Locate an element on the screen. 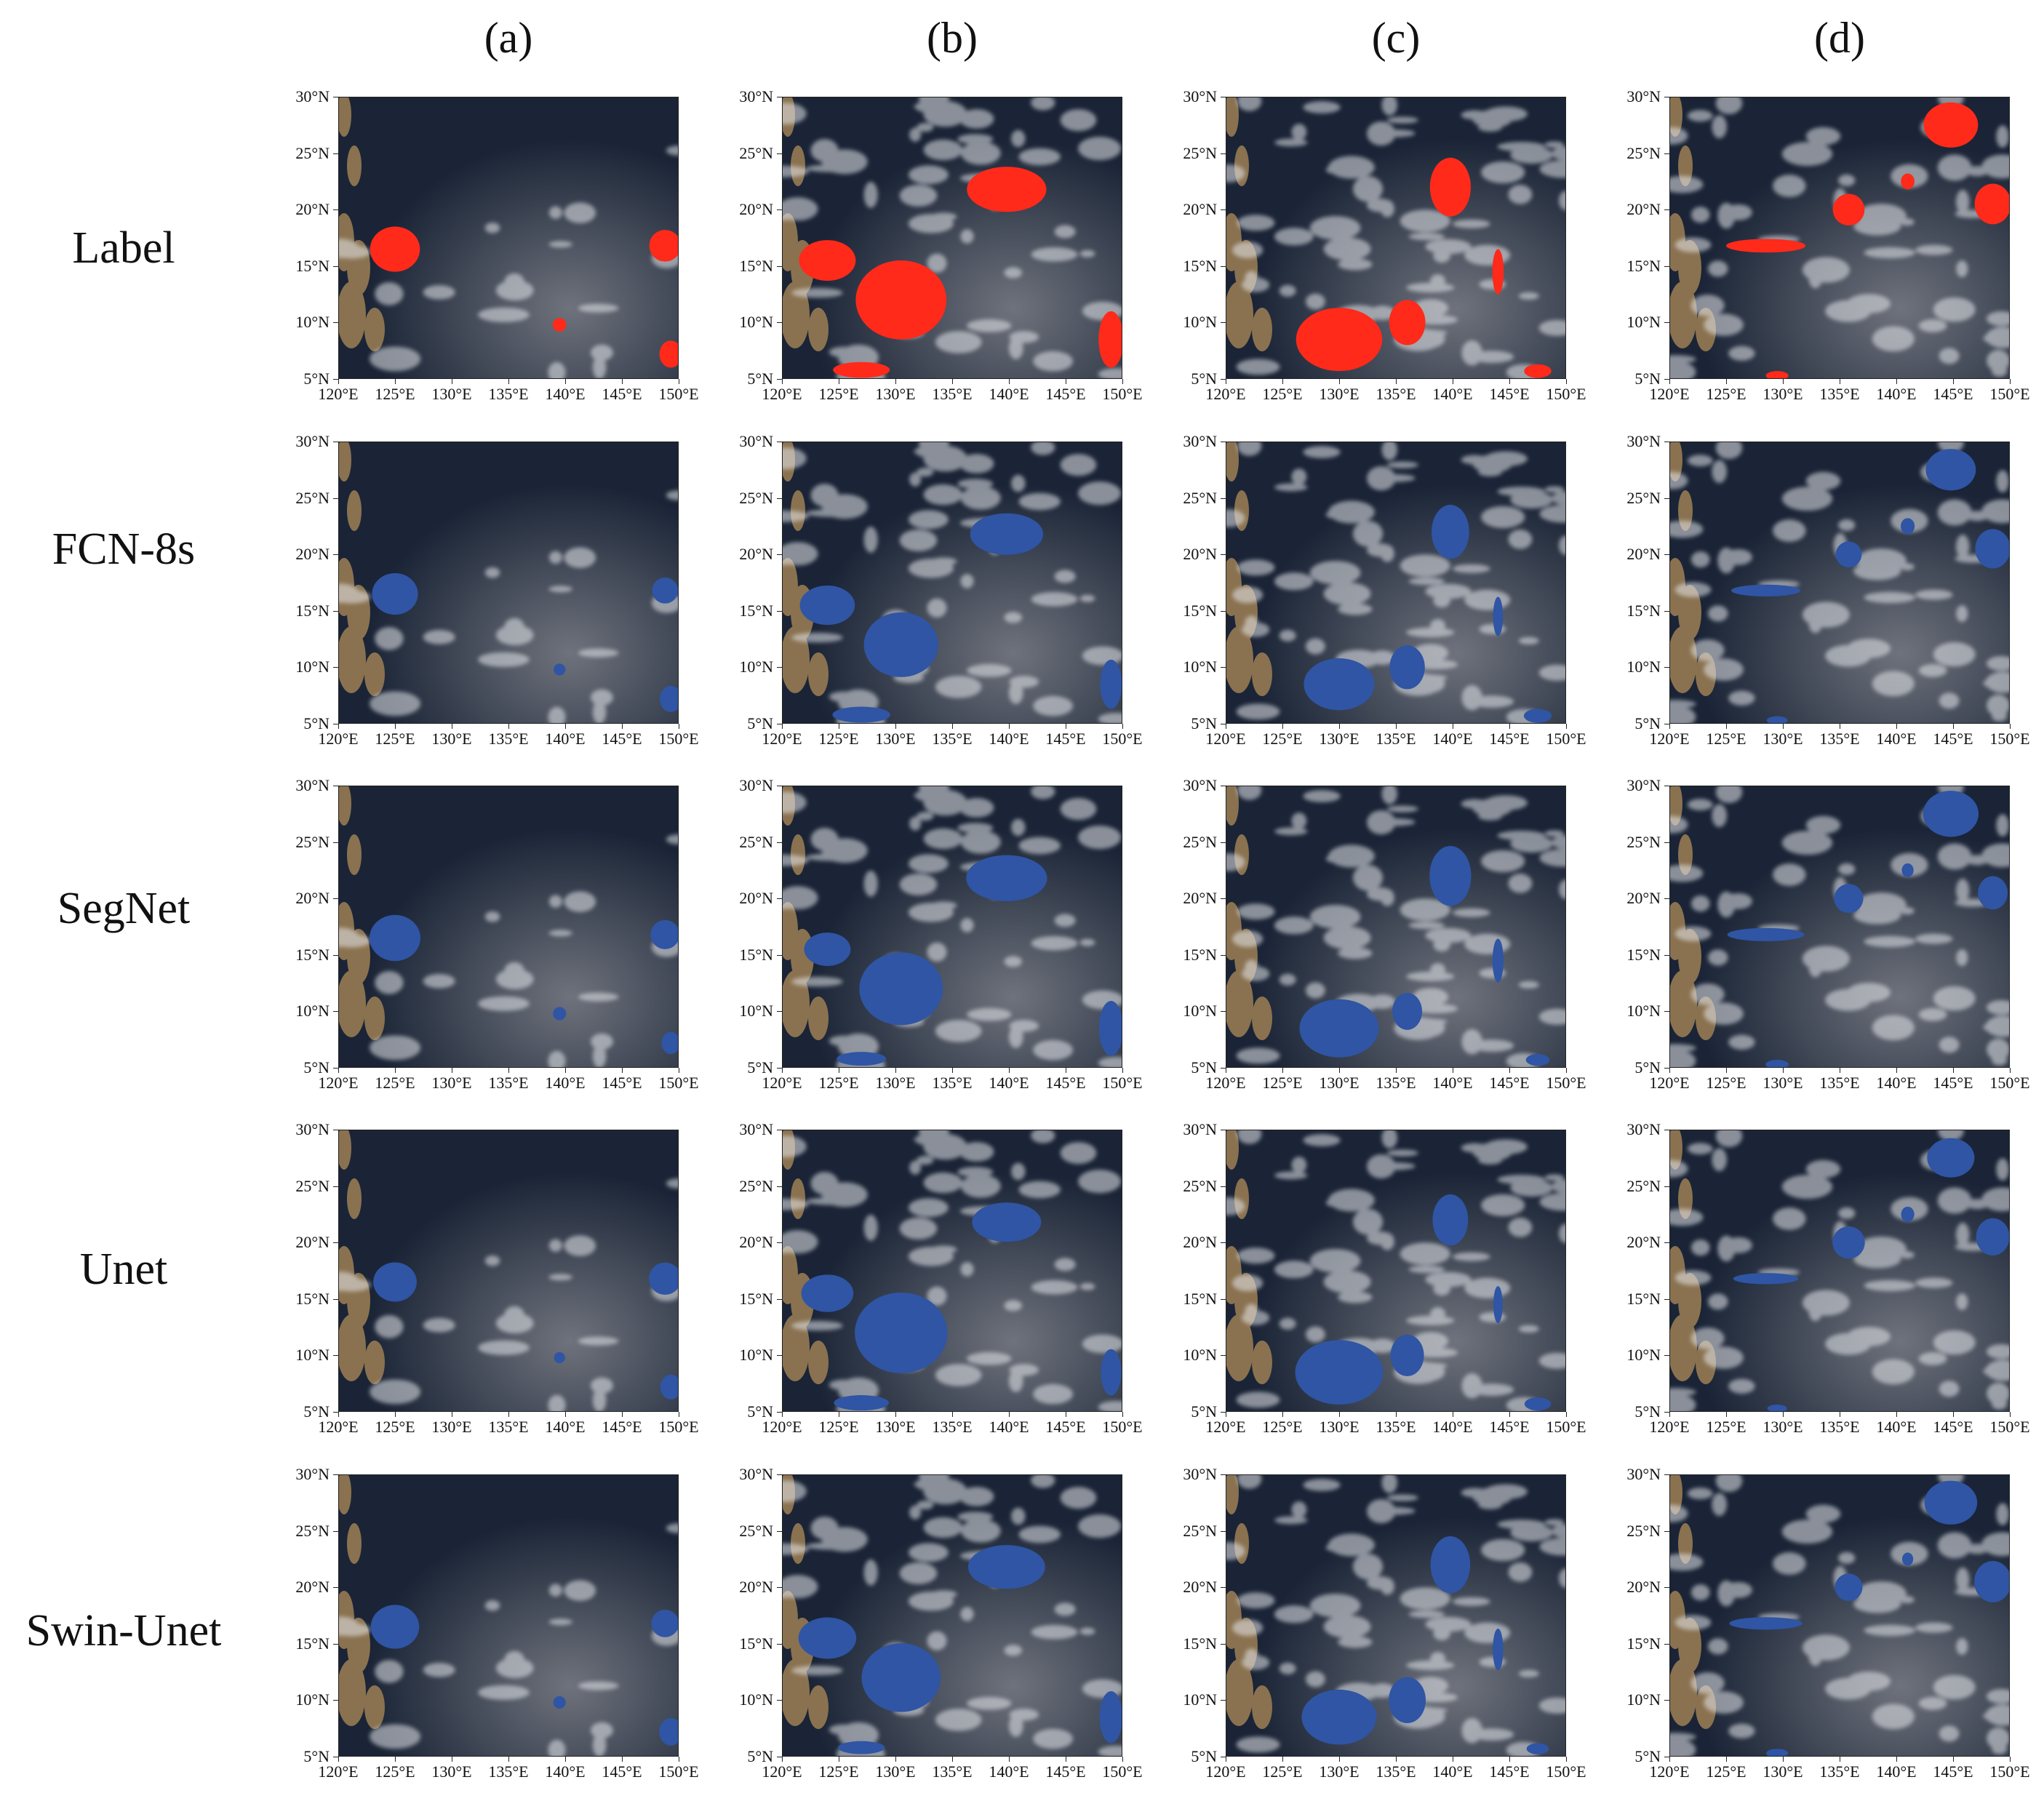  lon-tick-label: 145°E is located at coordinates (1509, 1427).